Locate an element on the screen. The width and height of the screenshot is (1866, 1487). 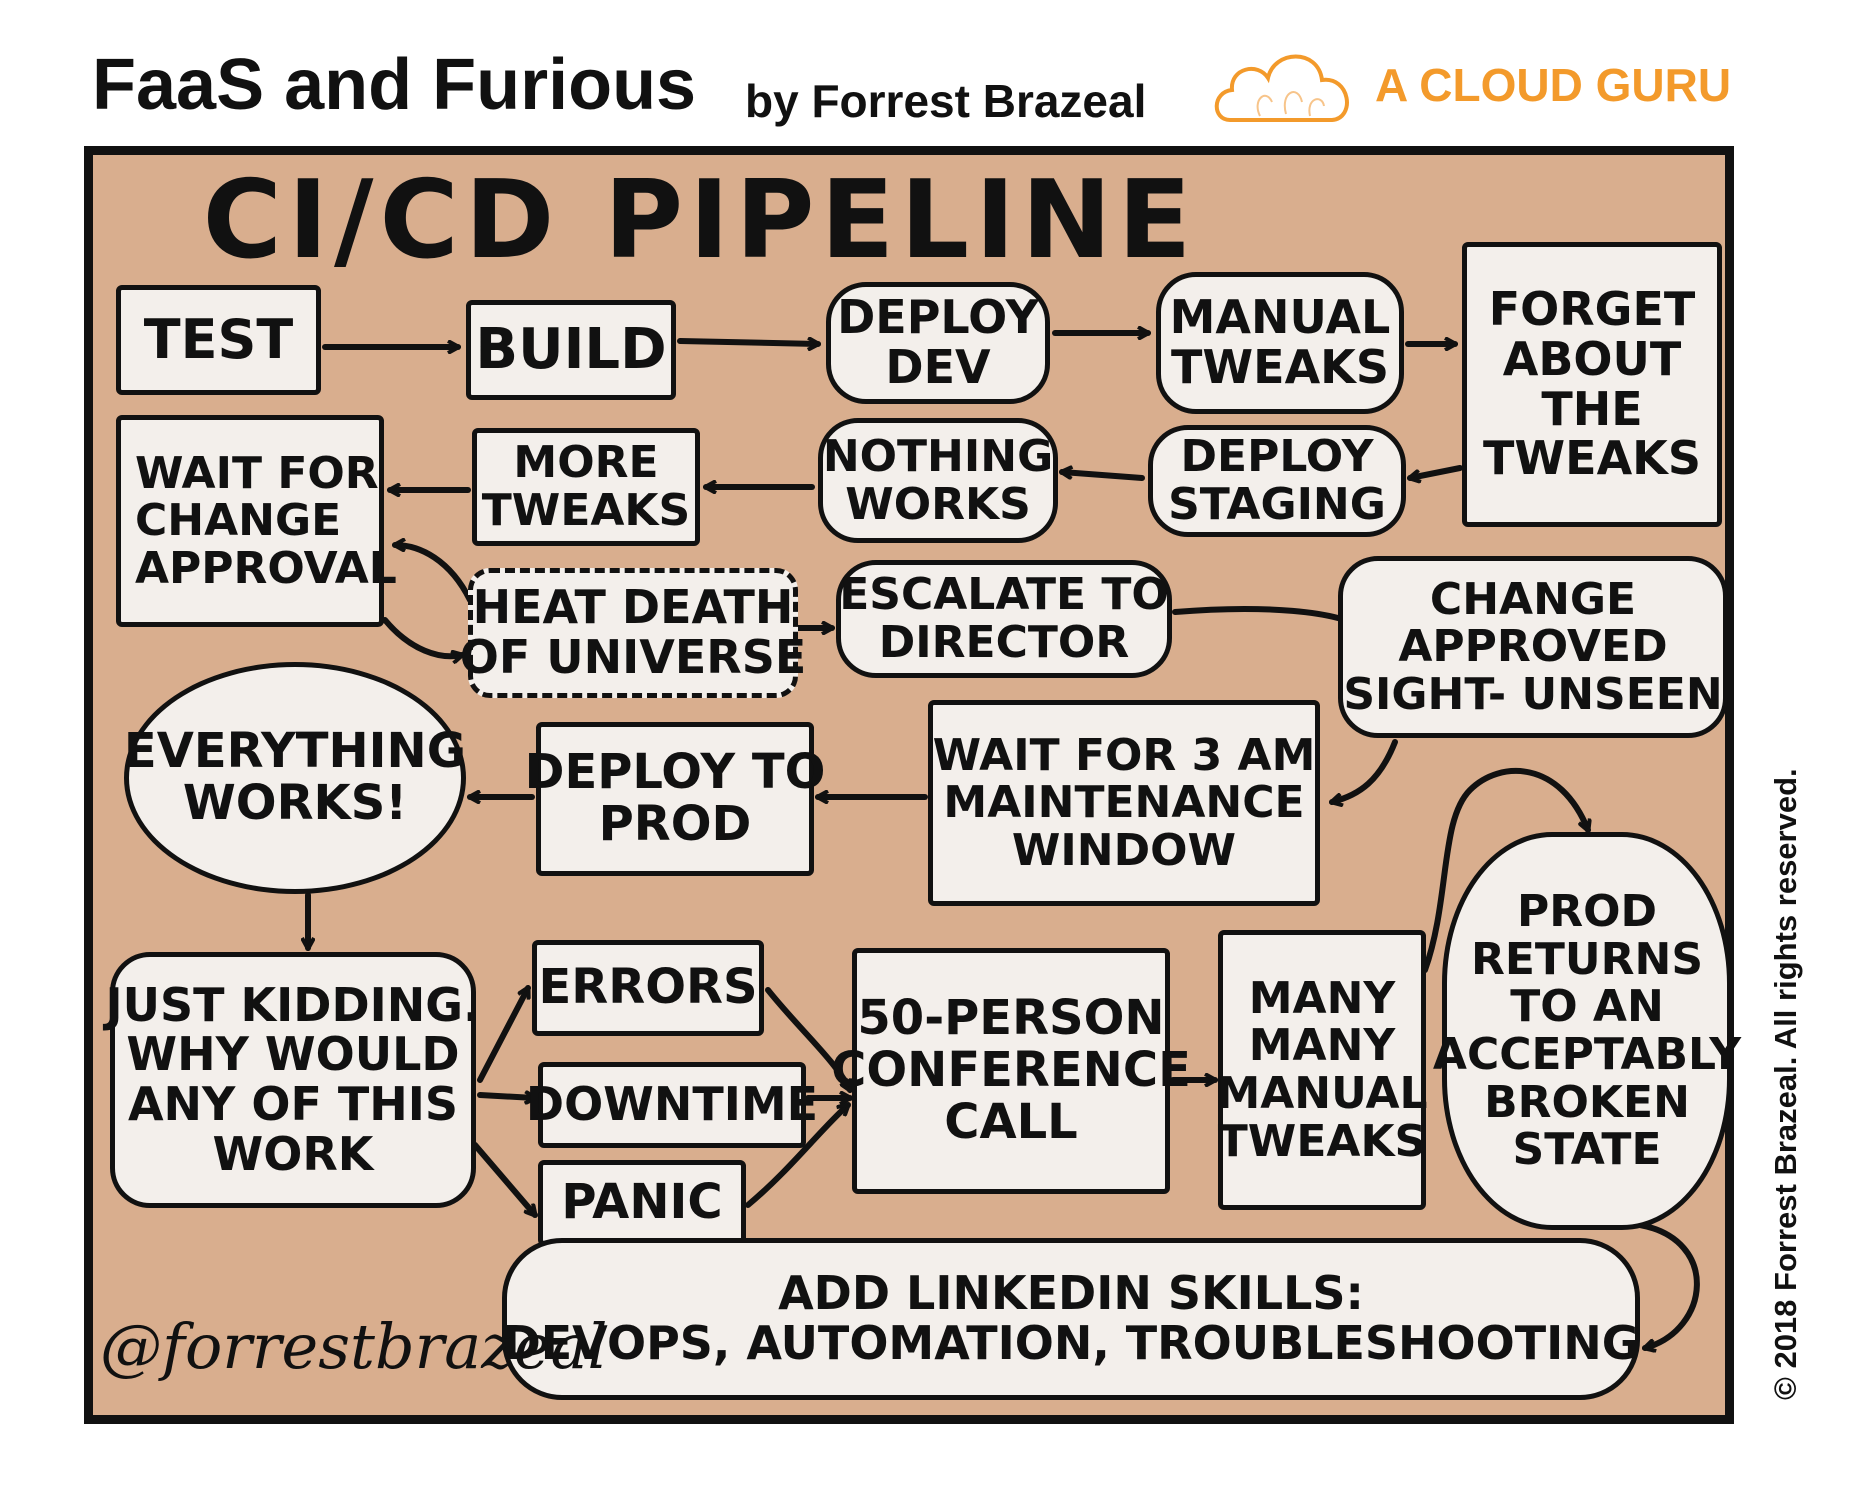
node-manual-tweaks-line-1: MANUAL is located at coordinates (1280, 317).